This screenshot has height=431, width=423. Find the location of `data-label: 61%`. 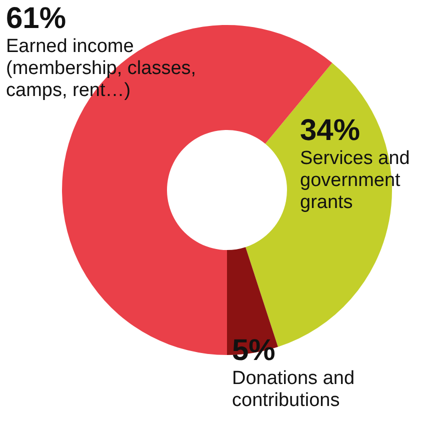

data-label: 61% is located at coordinates (36, 18).